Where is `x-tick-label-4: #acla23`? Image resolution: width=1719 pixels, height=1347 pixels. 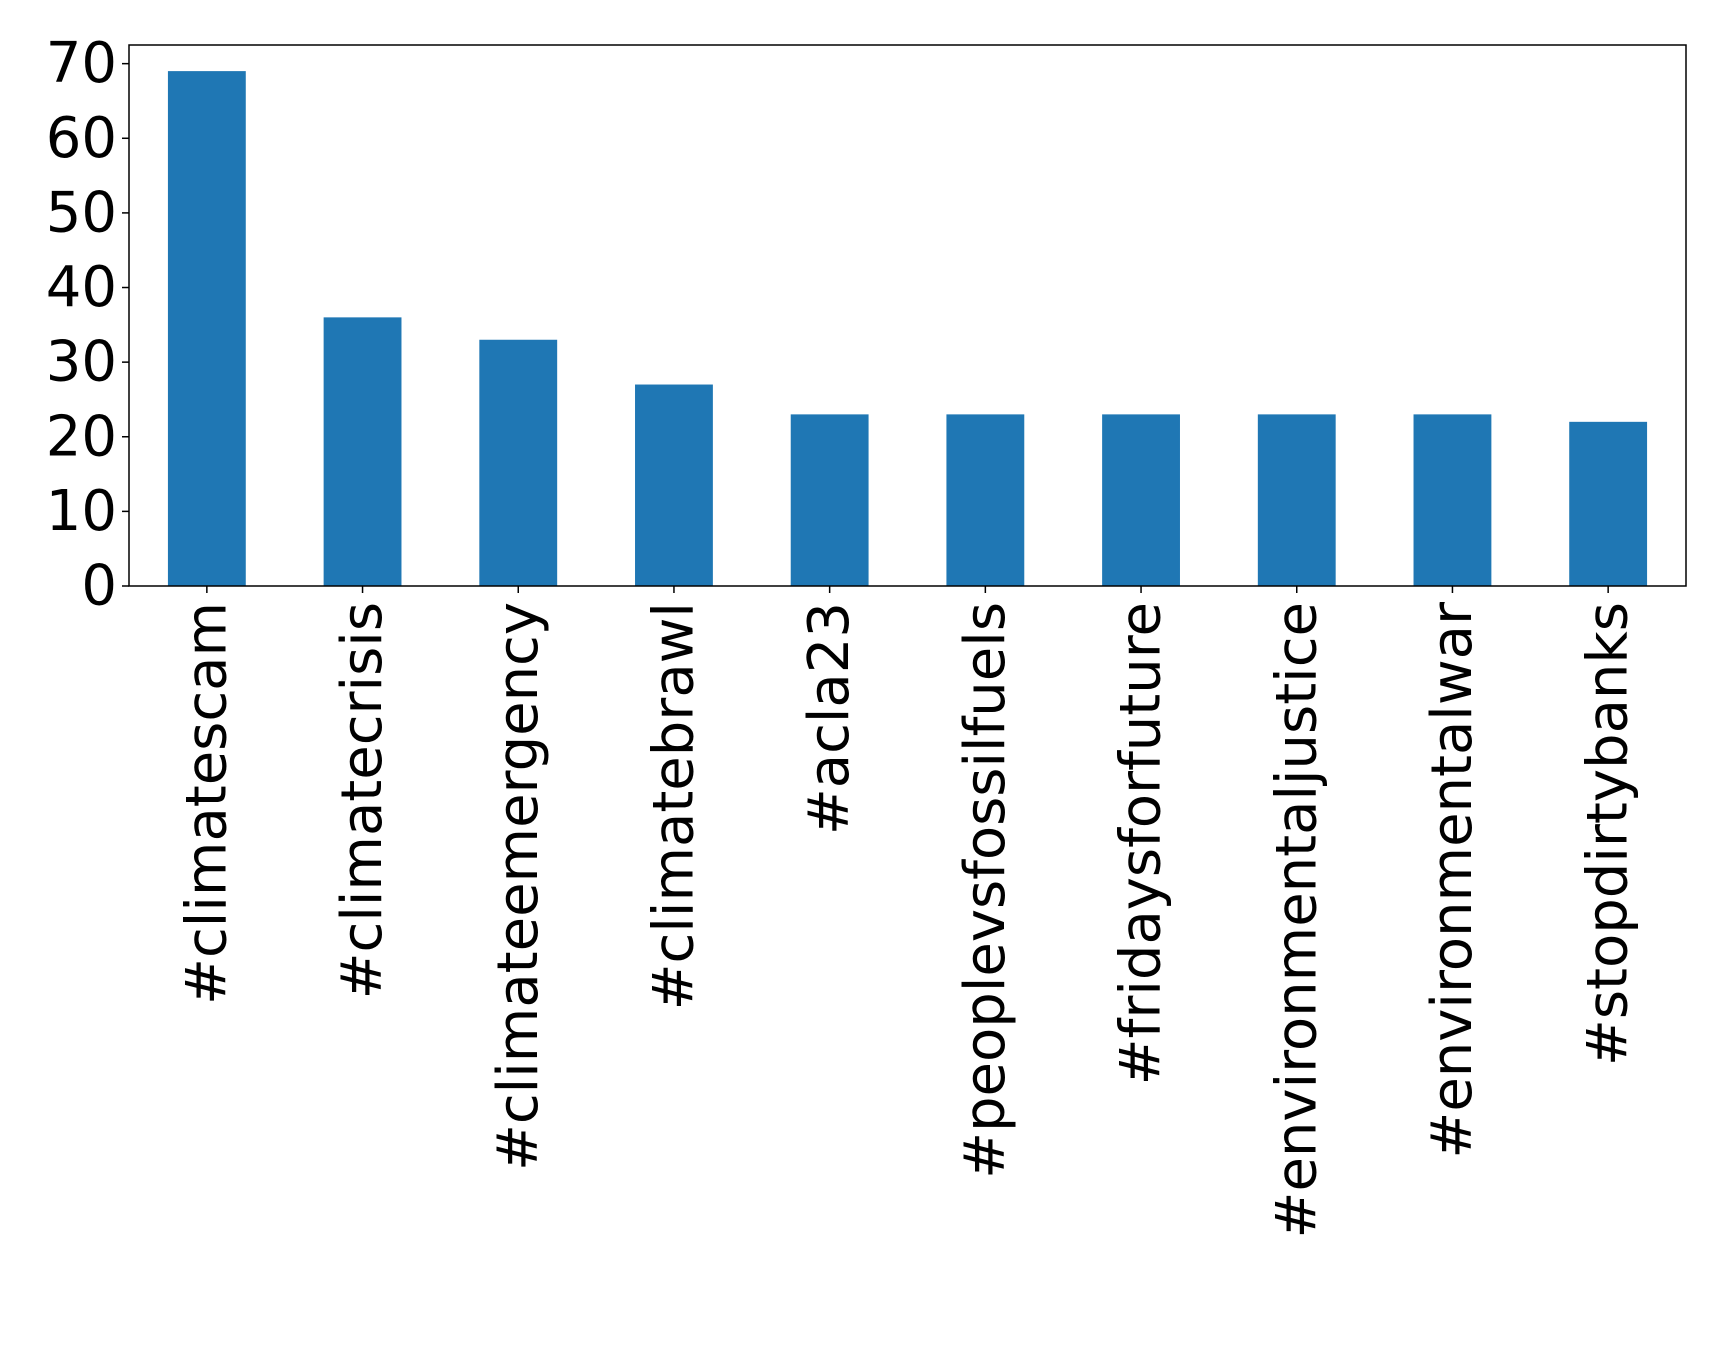
x-tick-label-4: #acla23 is located at coordinates (829, 718).